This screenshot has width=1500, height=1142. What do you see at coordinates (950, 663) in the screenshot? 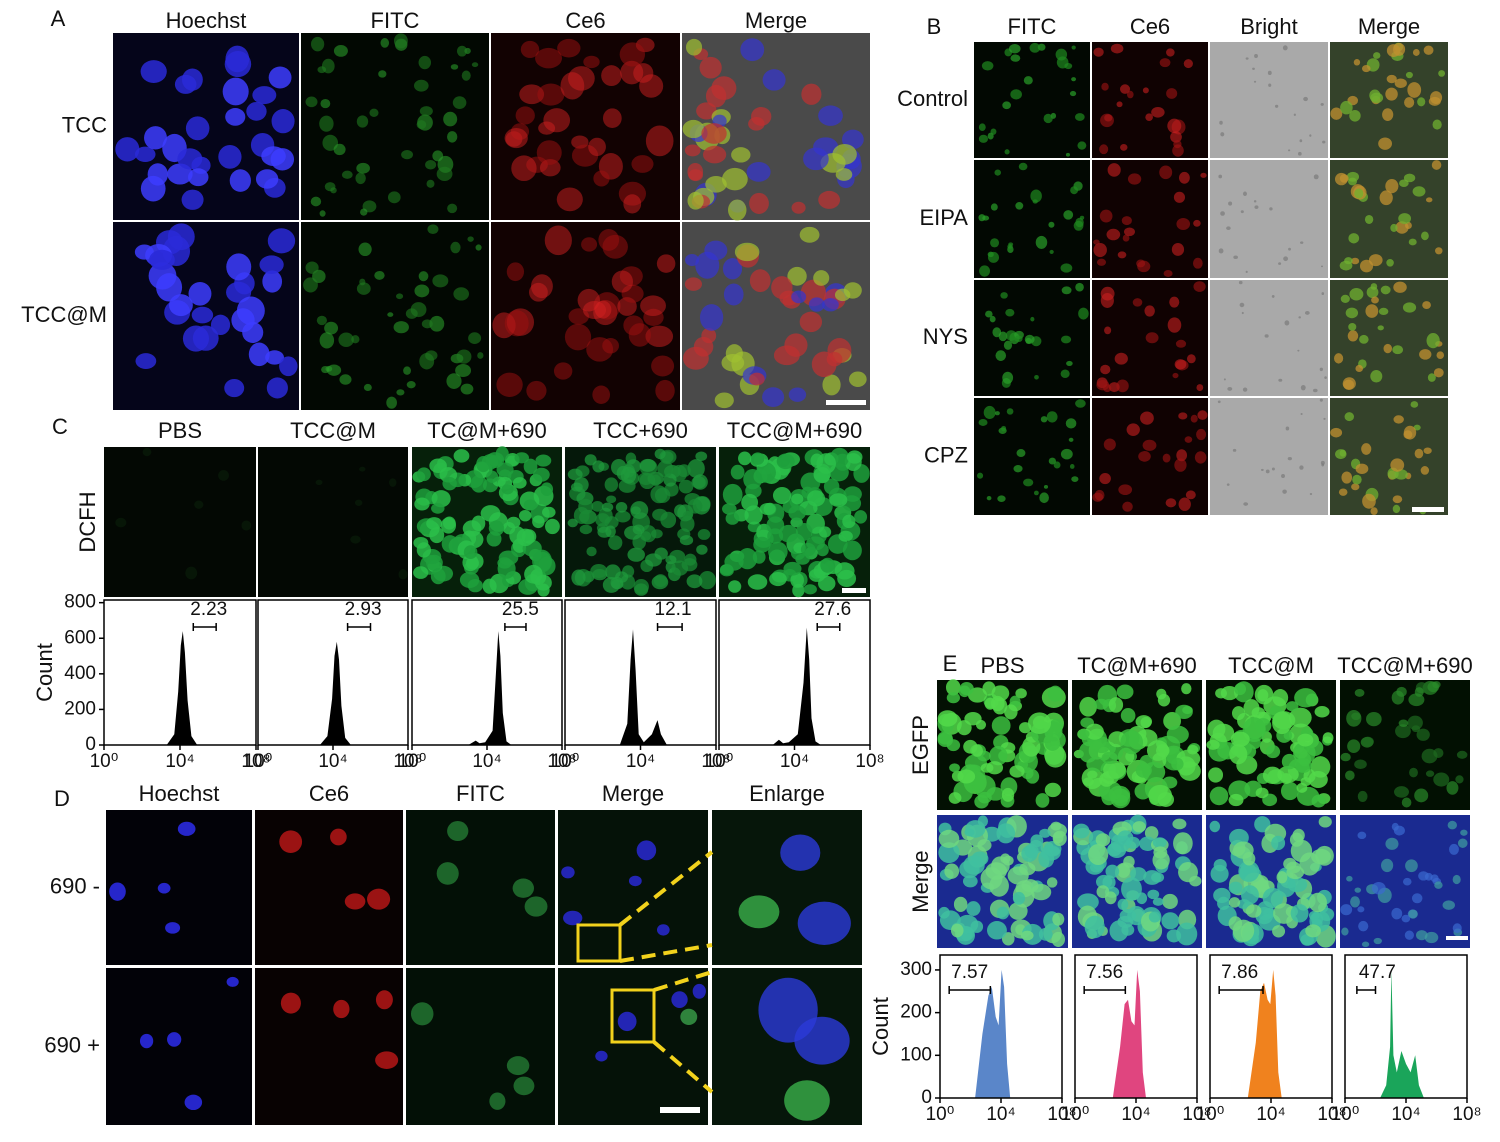
I see `panel-letter: E` at bounding box center [950, 663].